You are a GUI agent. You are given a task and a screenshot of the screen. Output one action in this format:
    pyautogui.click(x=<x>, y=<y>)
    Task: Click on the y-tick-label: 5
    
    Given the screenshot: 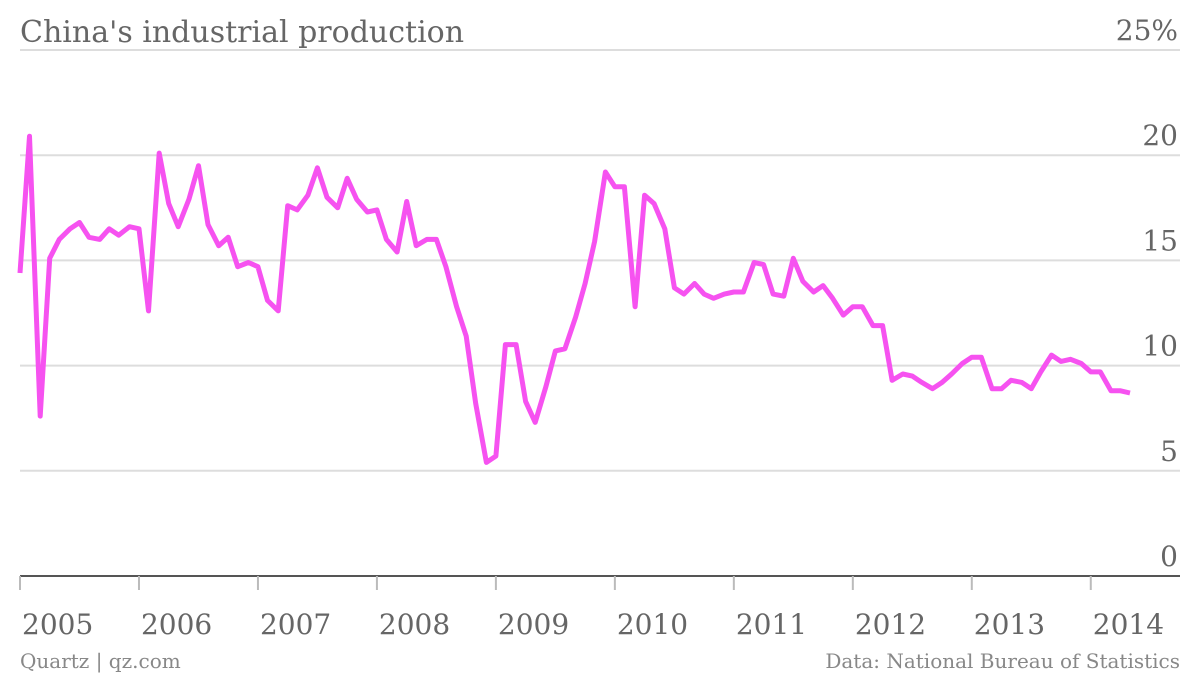 What is the action you would take?
    pyautogui.click(x=1169, y=451)
    